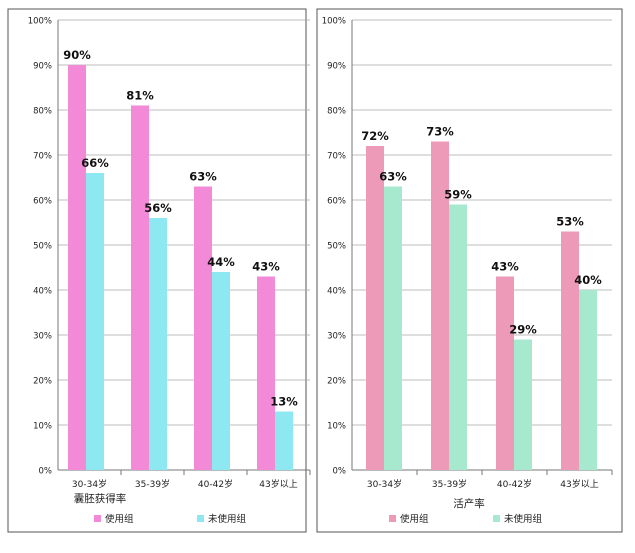  What do you see at coordinates (523, 330) in the screenshot?
I see `data-label: 29%` at bounding box center [523, 330].